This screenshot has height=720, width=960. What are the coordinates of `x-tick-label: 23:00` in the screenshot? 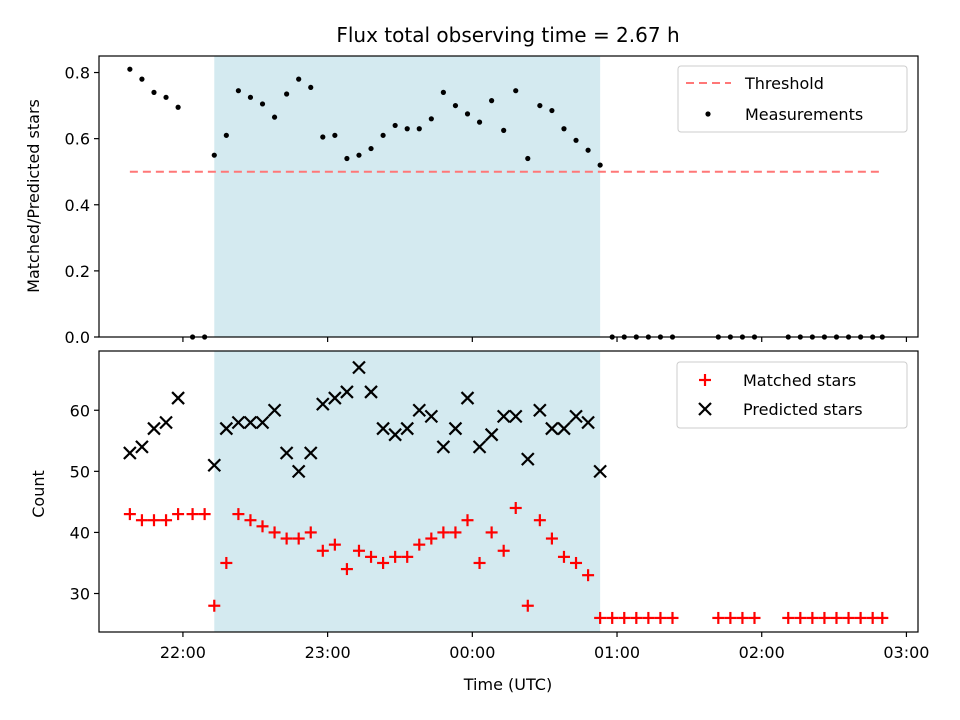 It's located at (328, 652).